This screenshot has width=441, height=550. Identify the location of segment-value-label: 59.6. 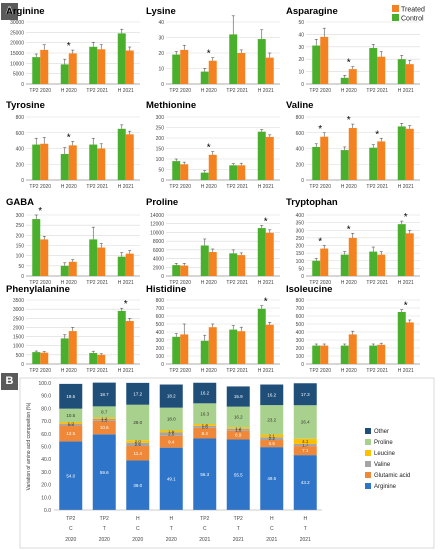
(104, 472).